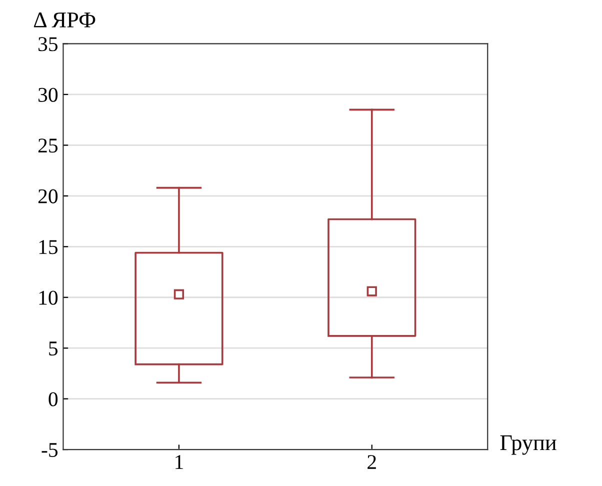 Image resolution: width=602 pixels, height=486 pixels. What do you see at coordinates (48, 196) in the screenshot?
I see `y-tick-label: 20` at bounding box center [48, 196].